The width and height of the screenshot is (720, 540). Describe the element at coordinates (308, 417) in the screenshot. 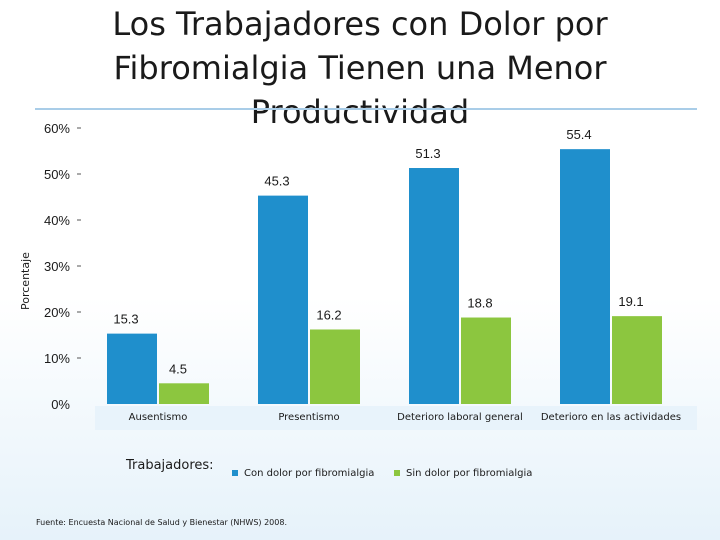

I see `x-category-label: Presentismo` at that location.